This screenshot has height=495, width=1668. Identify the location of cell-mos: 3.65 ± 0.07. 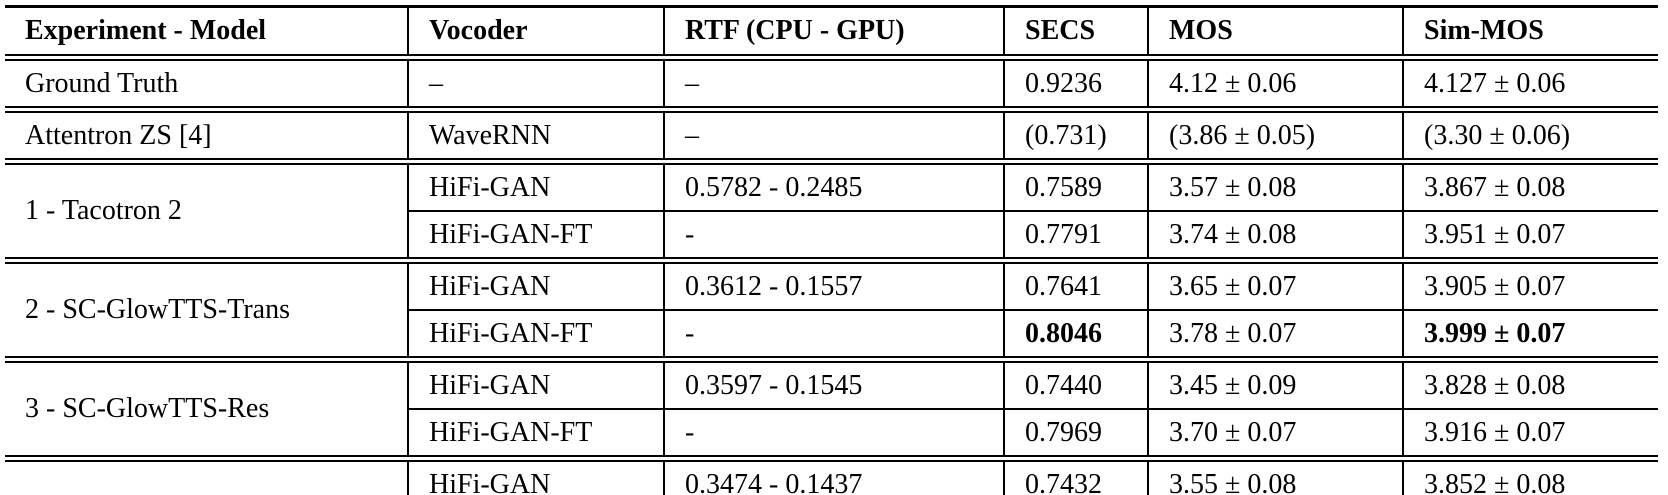
(1275, 285).